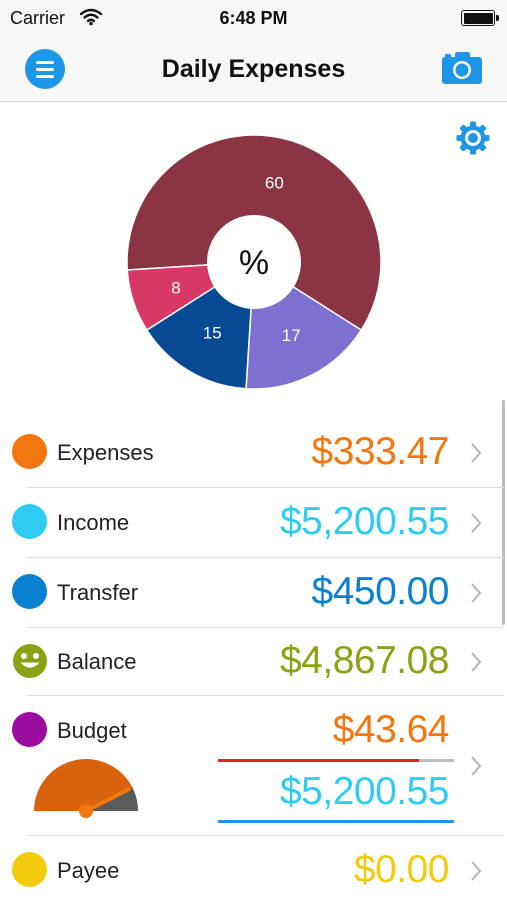  I want to click on chart-center-label: %, so click(254, 263).